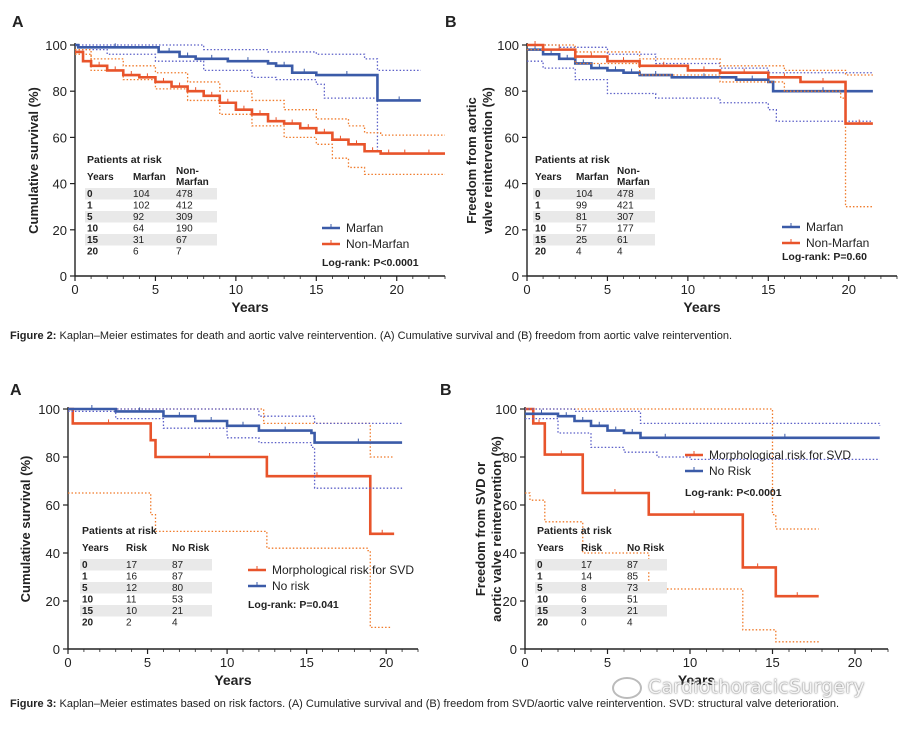 The height and width of the screenshot is (731, 909). Describe the element at coordinates (33, 704) in the screenshot. I see `figure-3-caption-label: Figure 3:` at that location.